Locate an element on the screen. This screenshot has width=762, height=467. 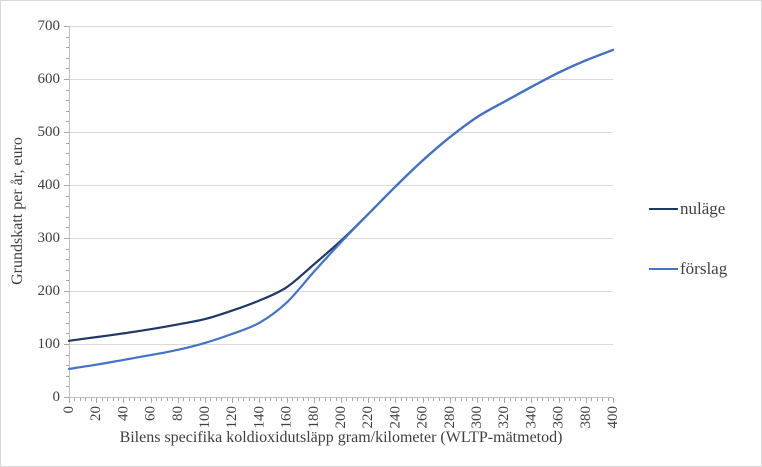
x-tick-label: 40 is located at coordinates (123, 413).